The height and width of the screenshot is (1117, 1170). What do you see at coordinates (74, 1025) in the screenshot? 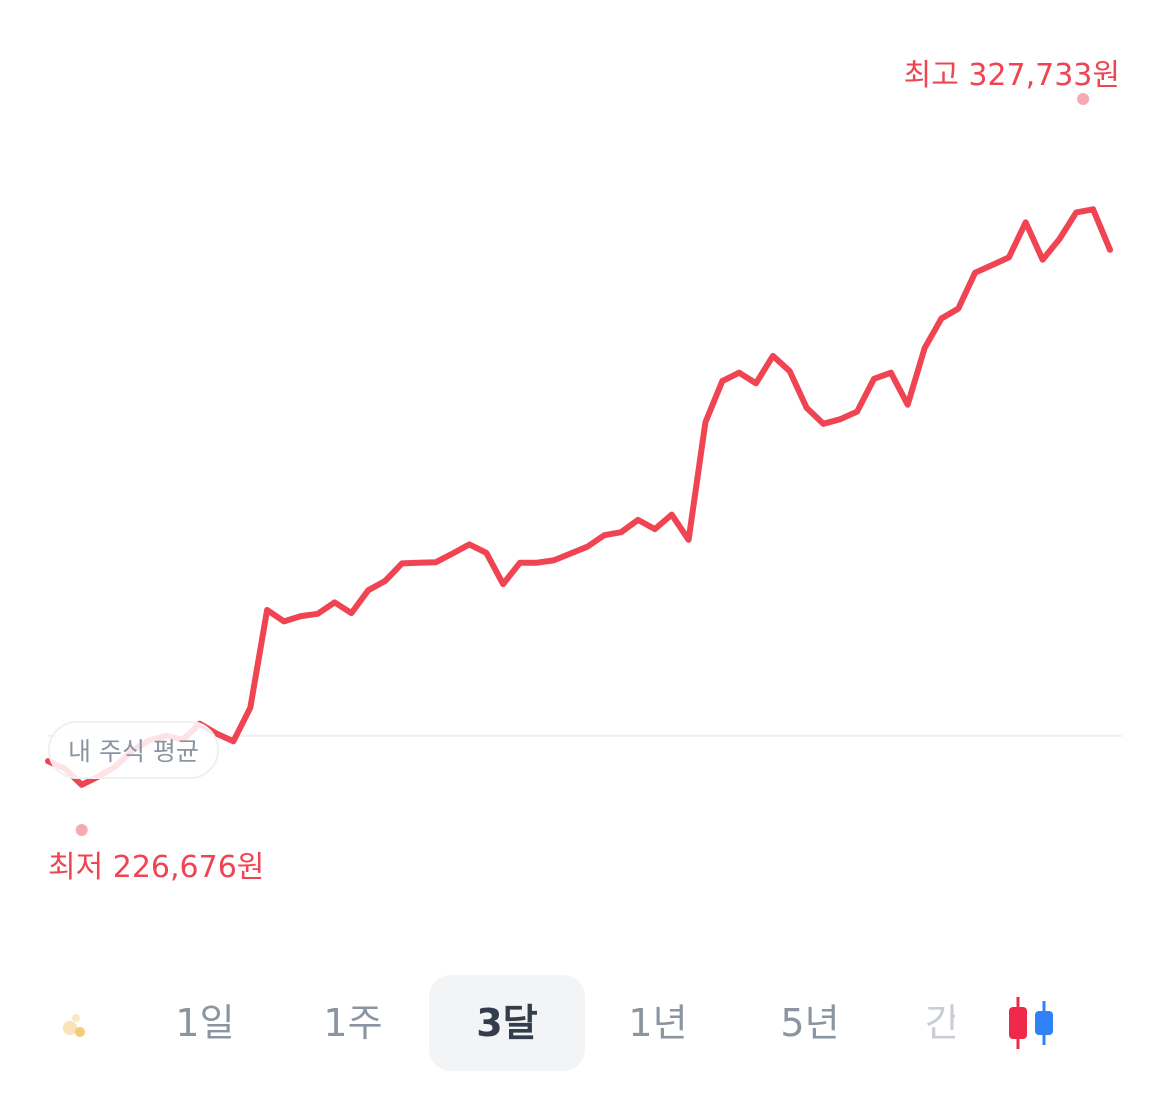
I see `sparkle-icon` at bounding box center [74, 1025].